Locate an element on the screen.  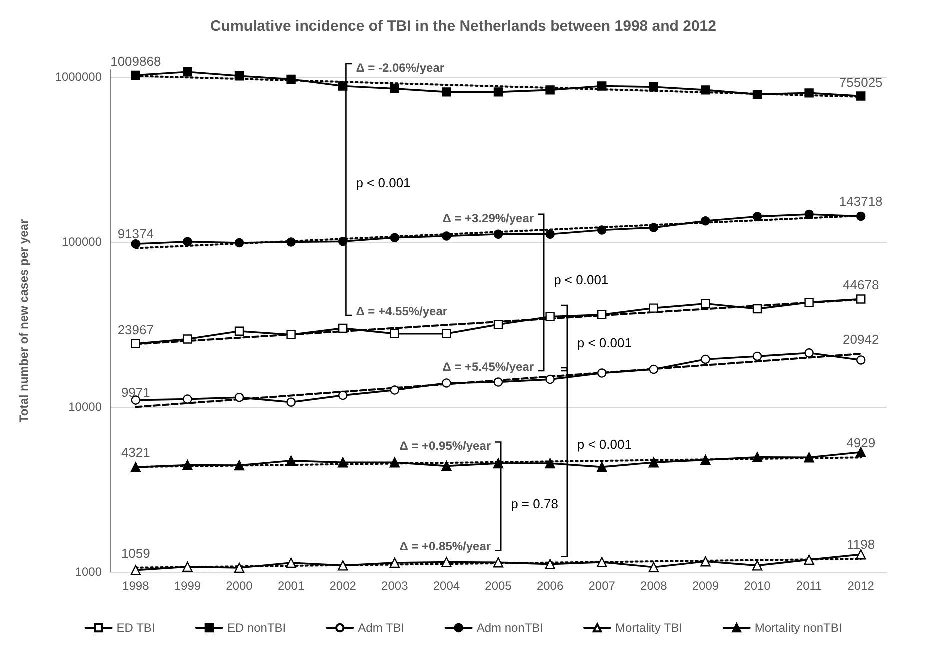
x-tick-label: 2002 is located at coordinates (343, 586).